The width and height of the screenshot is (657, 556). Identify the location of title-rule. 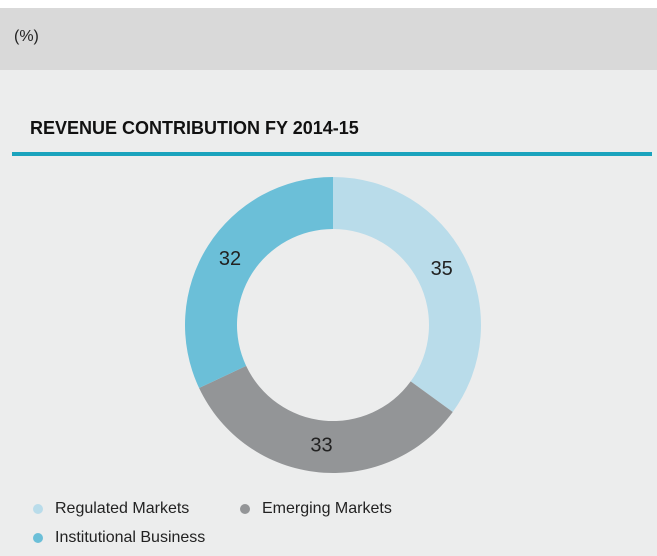
(332, 154).